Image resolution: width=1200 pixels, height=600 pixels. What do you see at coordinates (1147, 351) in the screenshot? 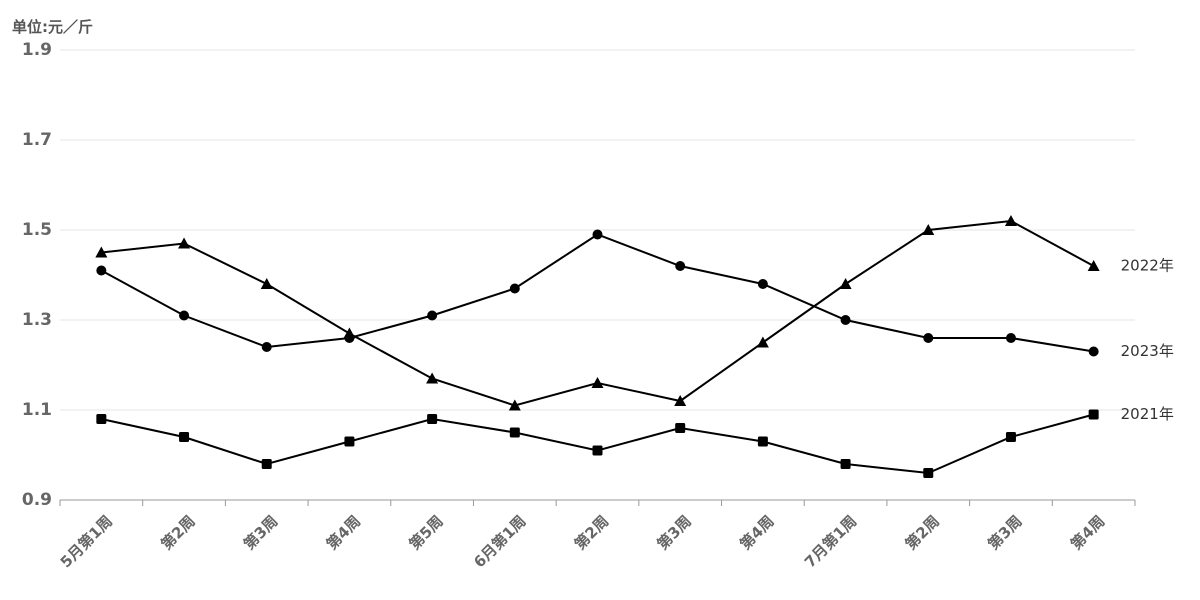
I see `series-label: 2023年` at bounding box center [1147, 351].